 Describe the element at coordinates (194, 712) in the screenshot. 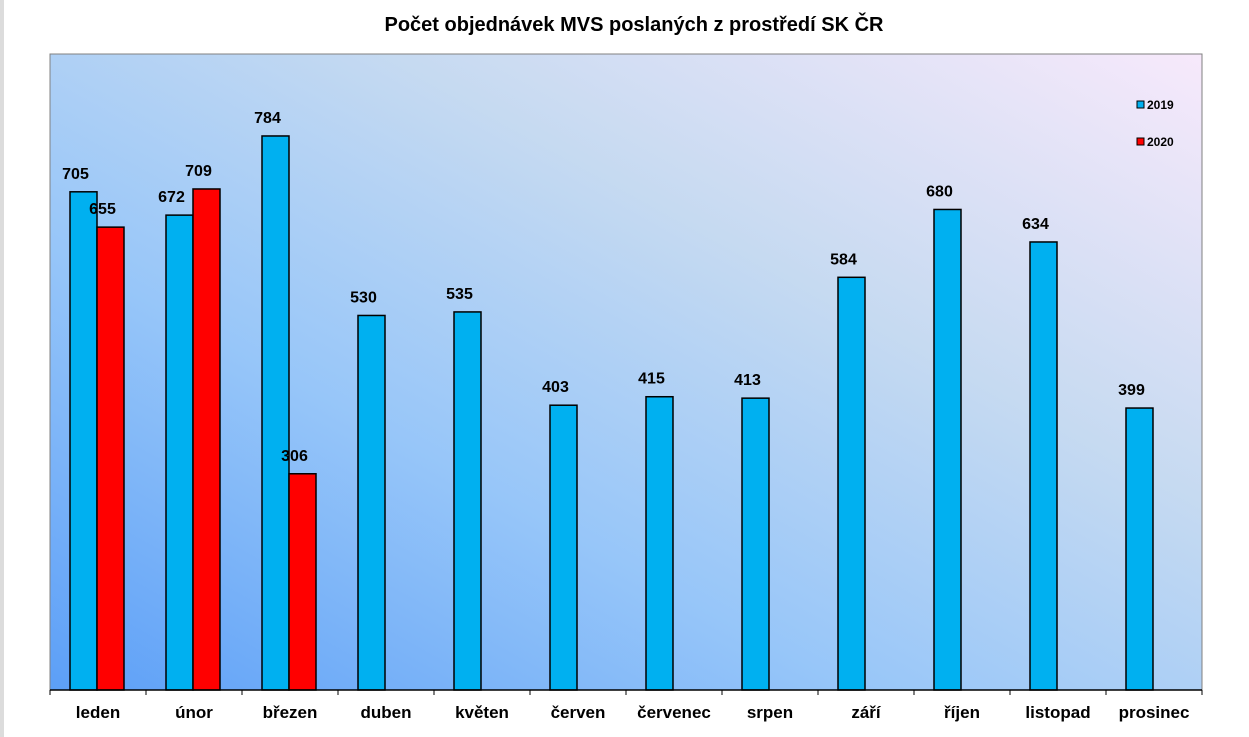

I see `x-tick-label: únor` at that location.